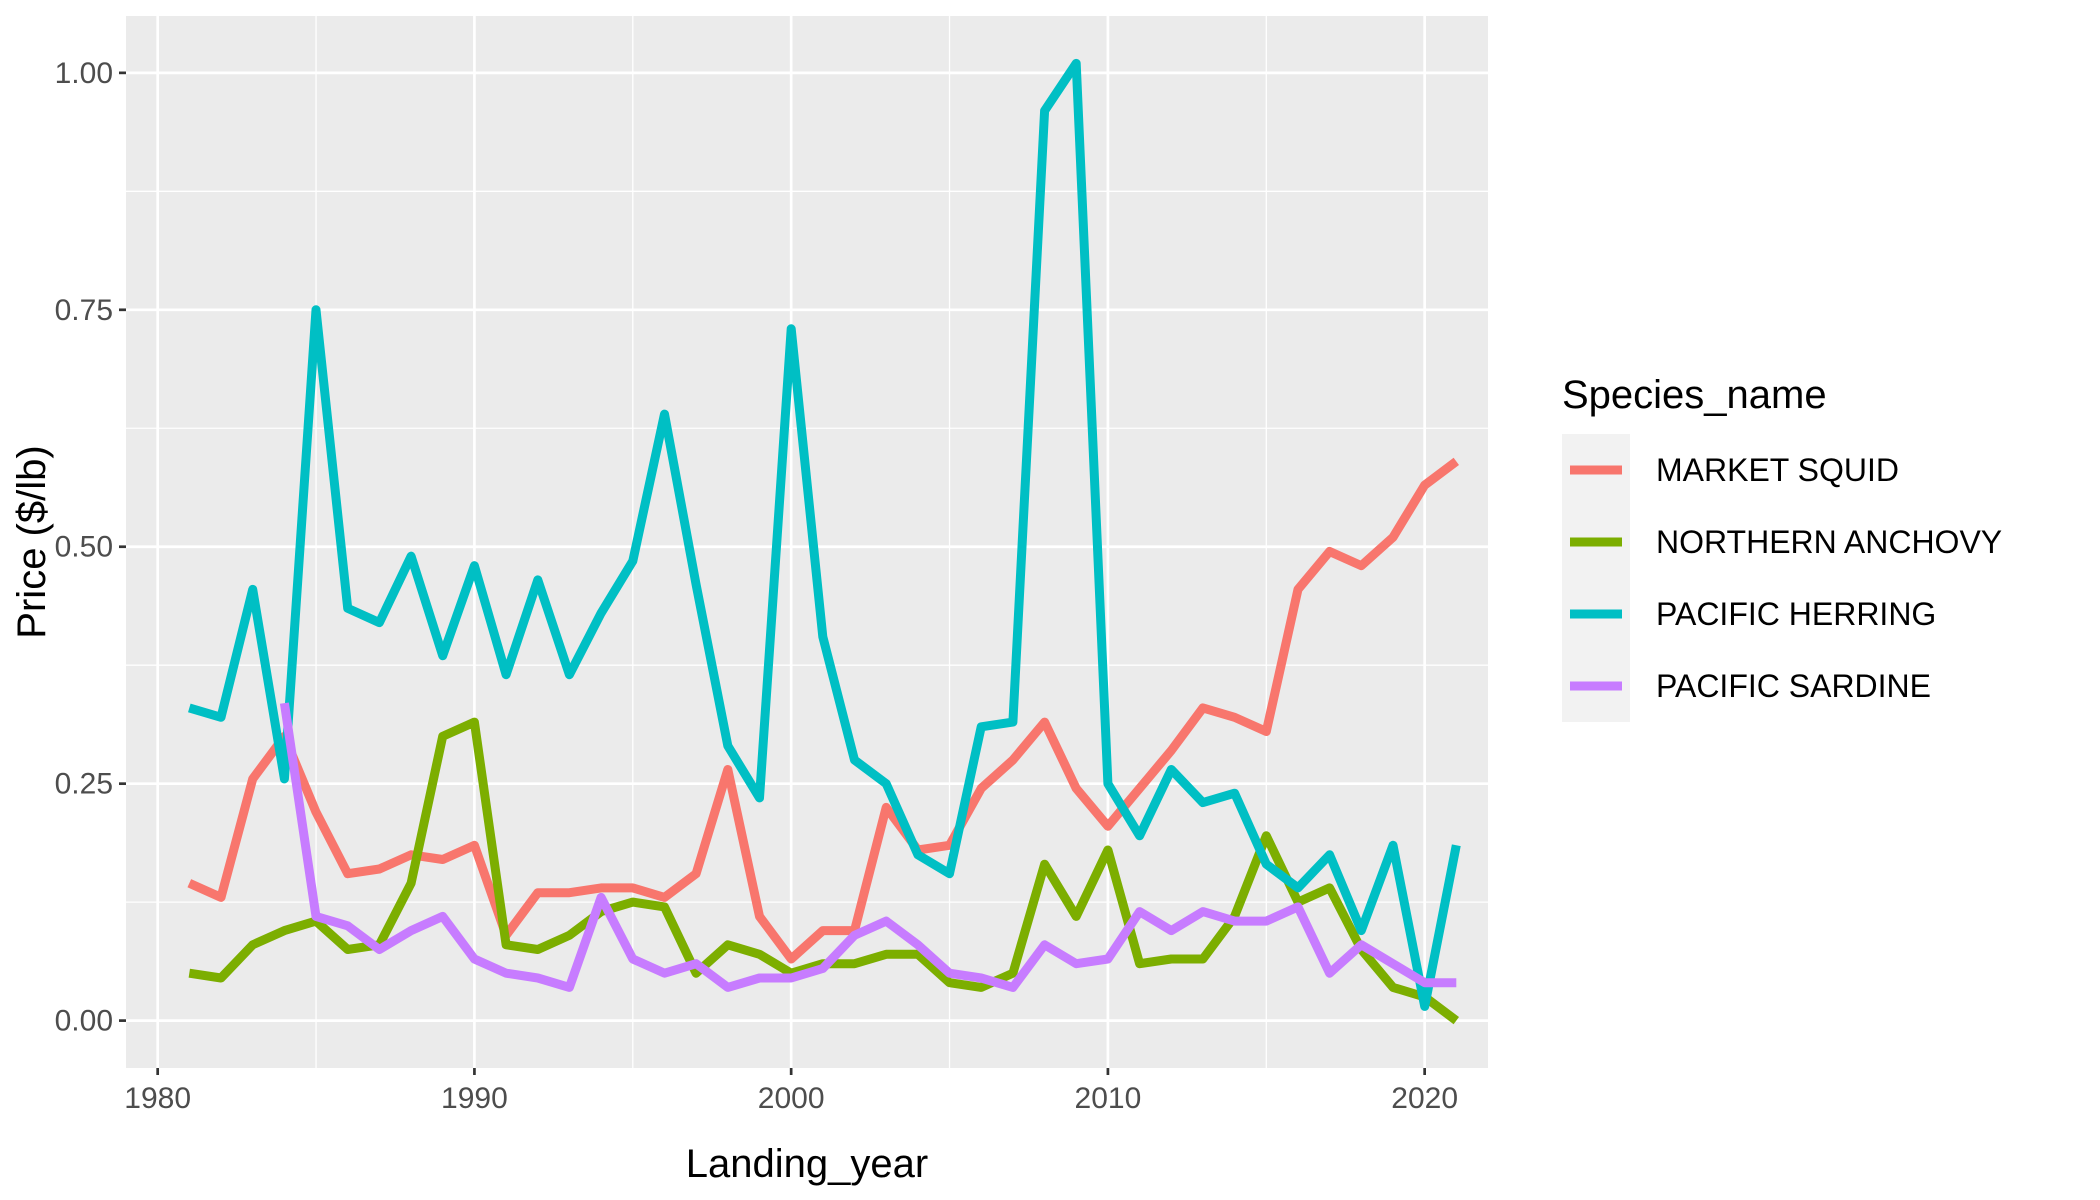  Describe the element at coordinates (157, 1098) in the screenshot. I see `x-tick-label: 1980` at that location.